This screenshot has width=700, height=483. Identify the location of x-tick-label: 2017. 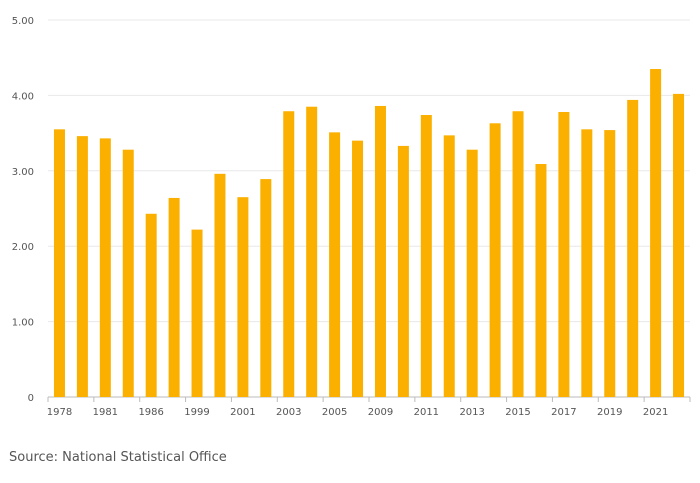
(563, 412).